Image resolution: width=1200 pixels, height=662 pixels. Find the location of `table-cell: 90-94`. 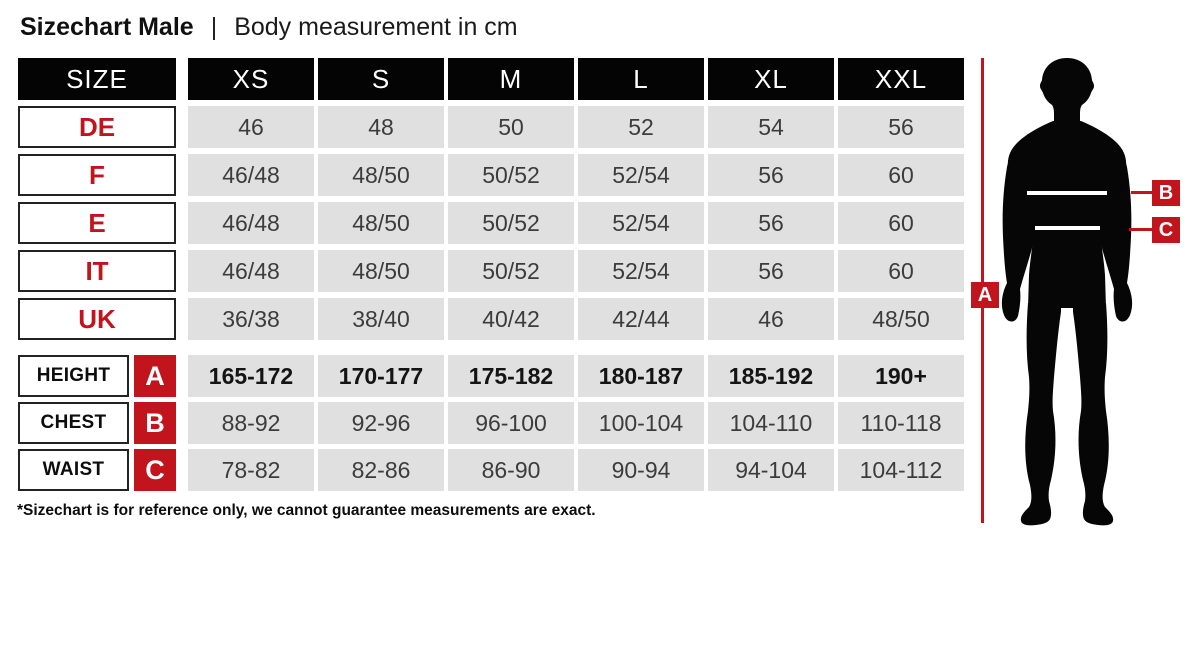

table-cell: 90-94 is located at coordinates (641, 470).